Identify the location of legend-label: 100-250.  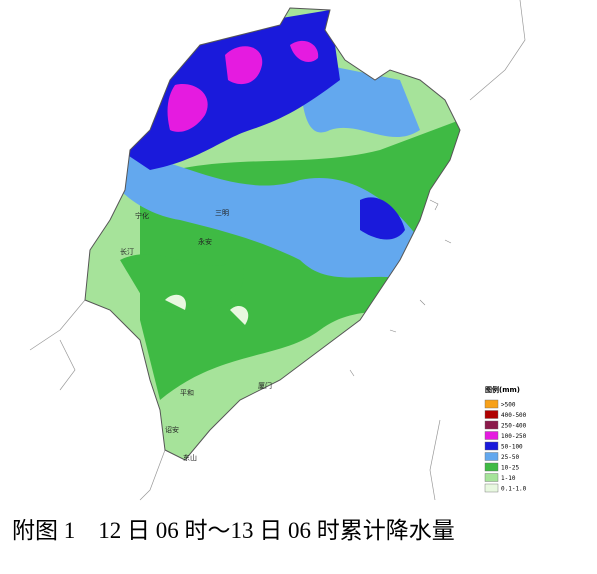
(514, 436).